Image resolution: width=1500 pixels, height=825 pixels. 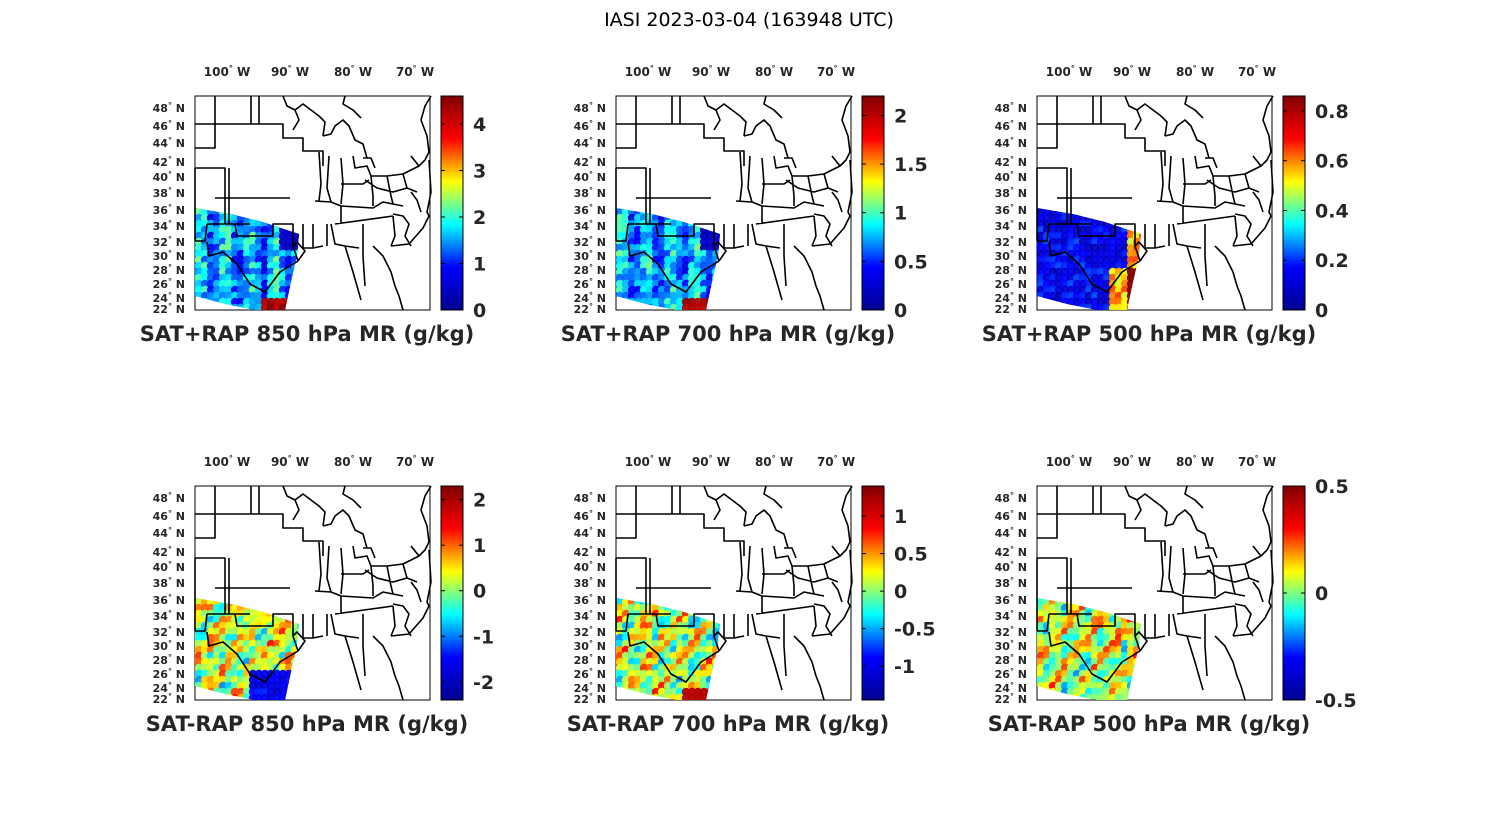 I want to click on panel-title: SAT+RAP 700 hPa MR (g/kg), so click(x=728, y=334).